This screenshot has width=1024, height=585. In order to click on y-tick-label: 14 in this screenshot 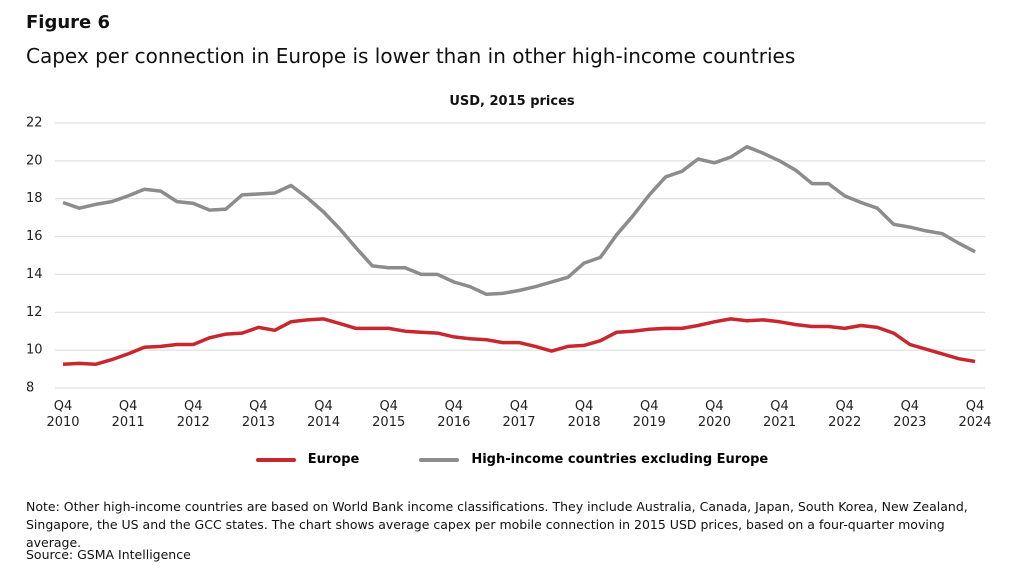, I will do `click(34, 274)`.